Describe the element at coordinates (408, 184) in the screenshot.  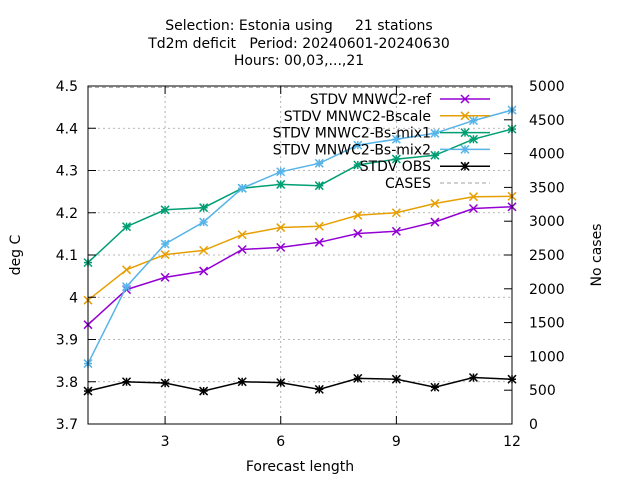
I see `legend-label-6: CASES` at that location.